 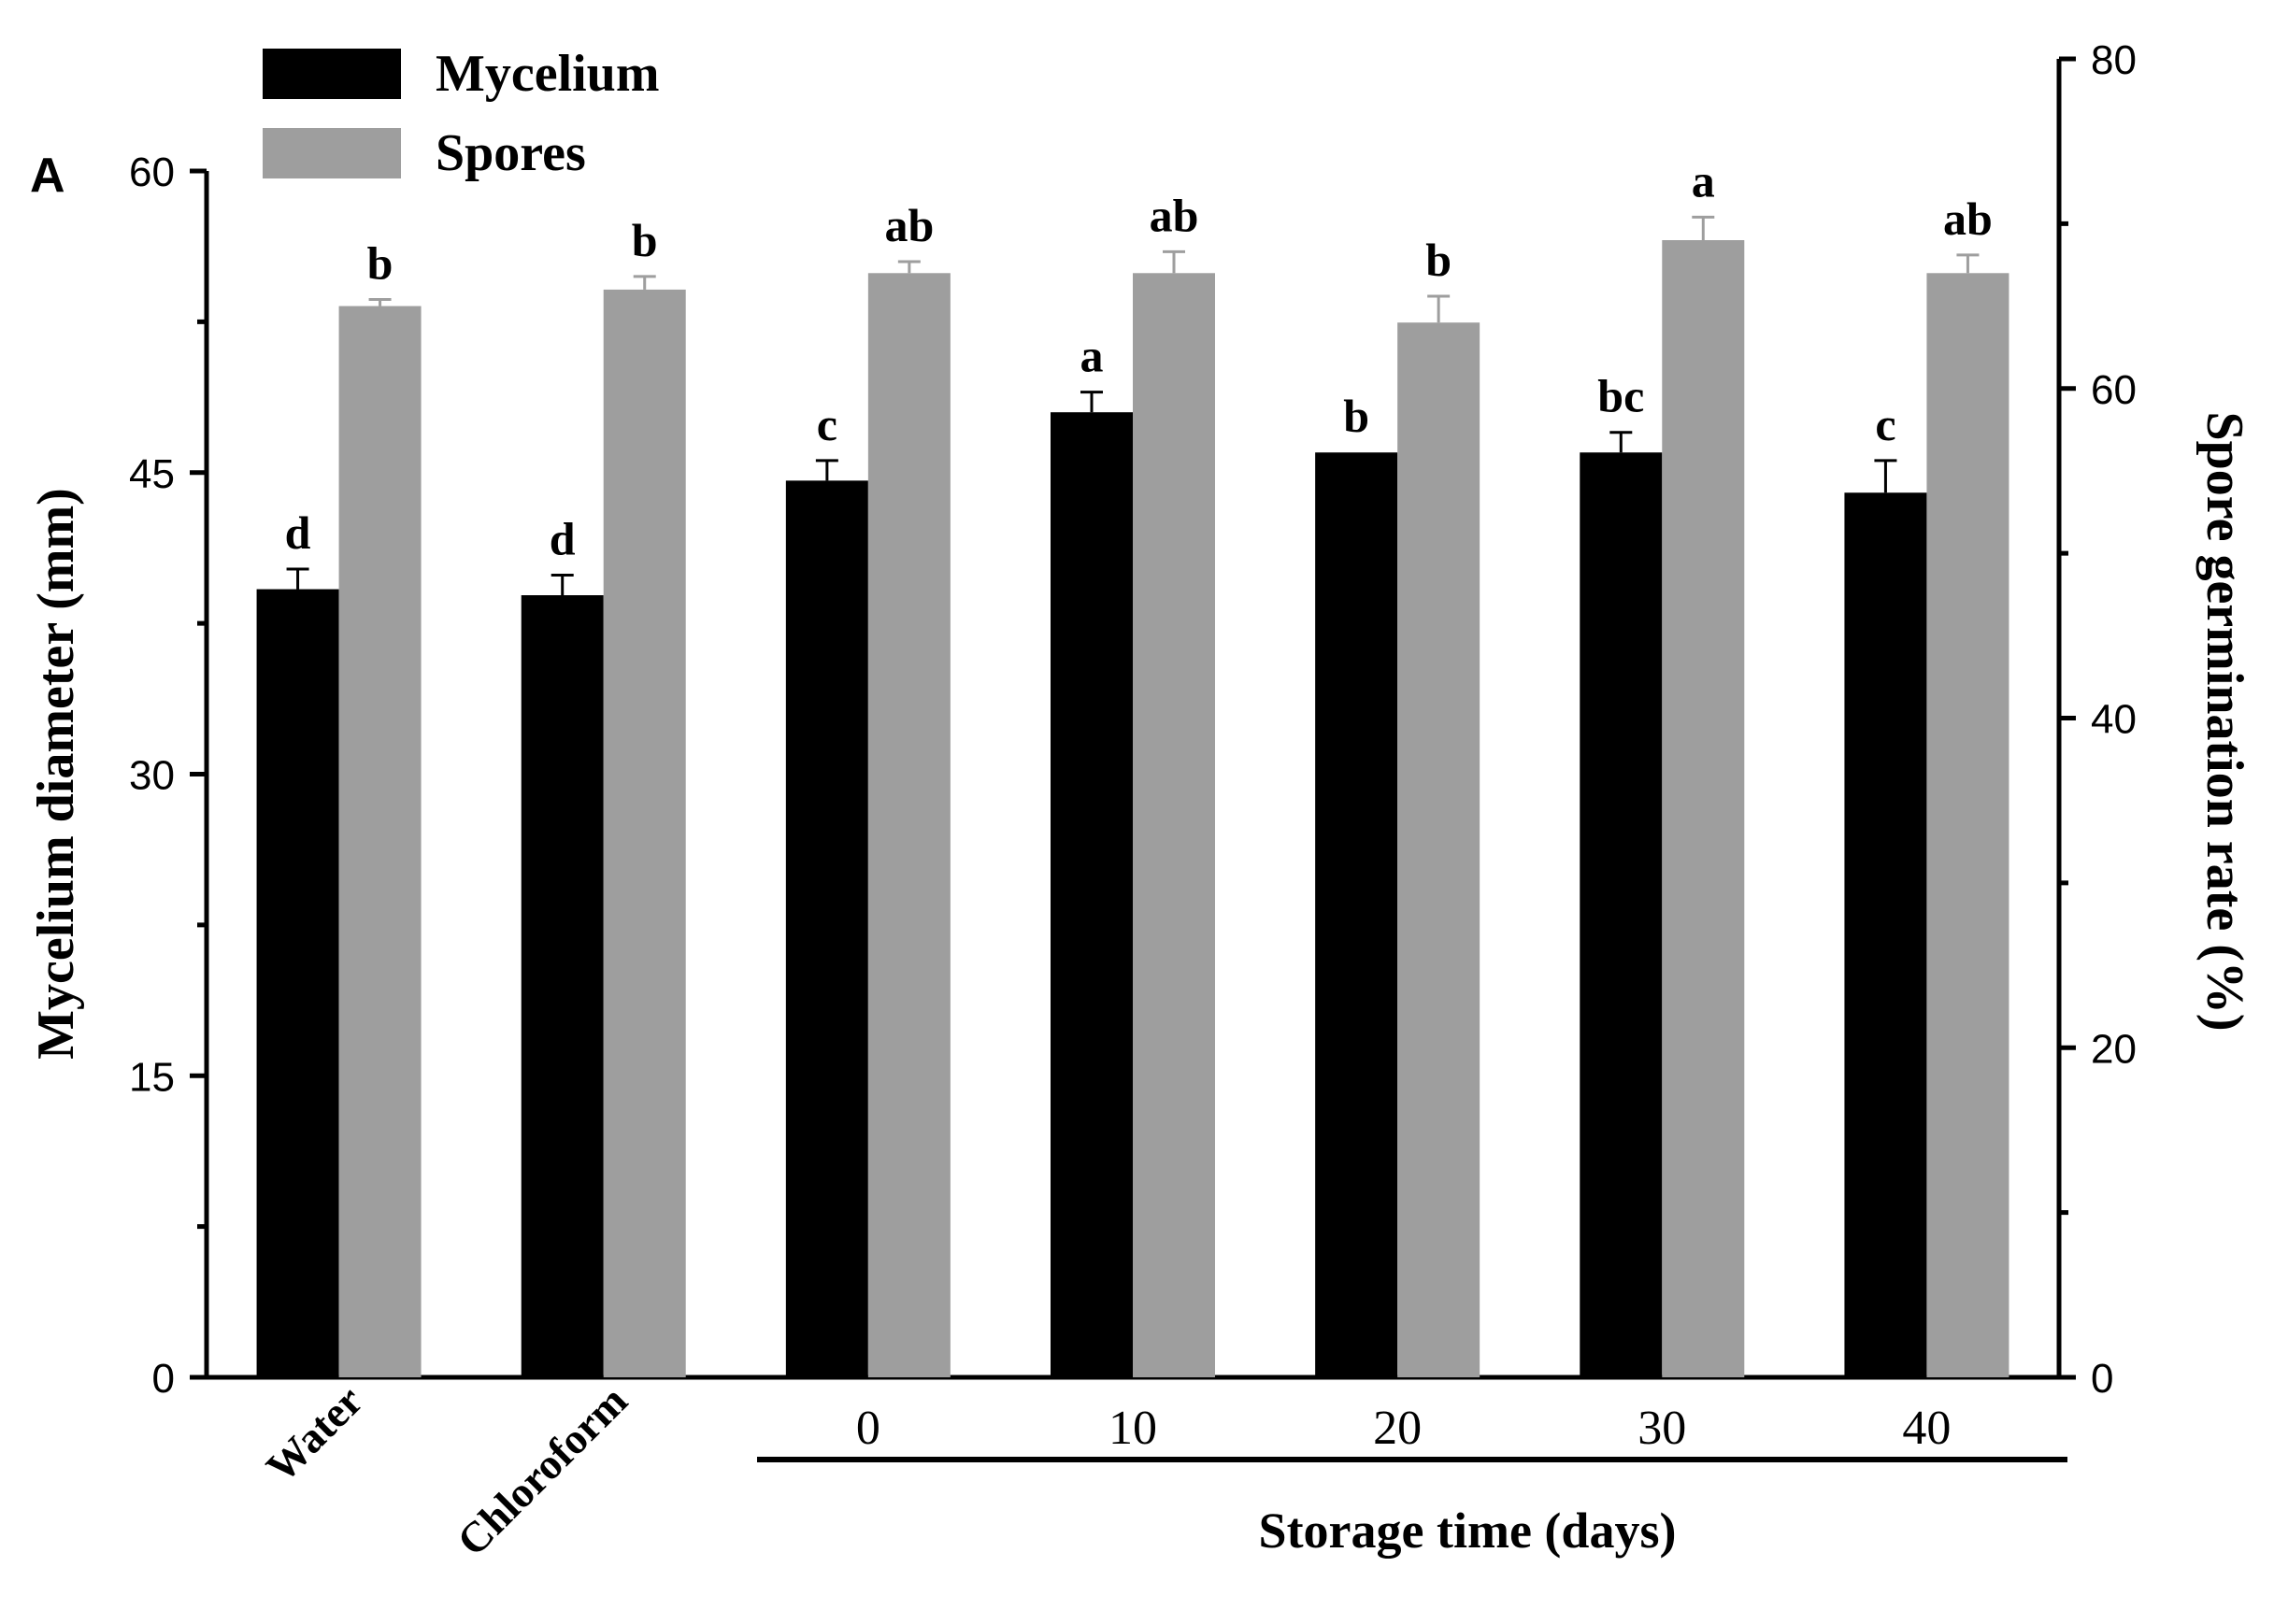 I want to click on left-y-tick-label: 45, so click(x=152, y=474).